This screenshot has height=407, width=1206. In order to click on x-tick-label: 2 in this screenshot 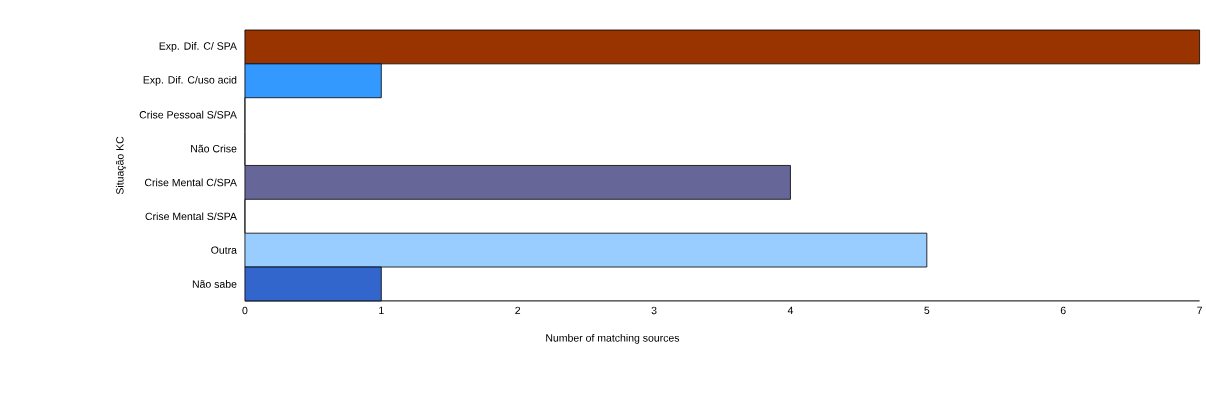, I will do `click(518, 310)`.